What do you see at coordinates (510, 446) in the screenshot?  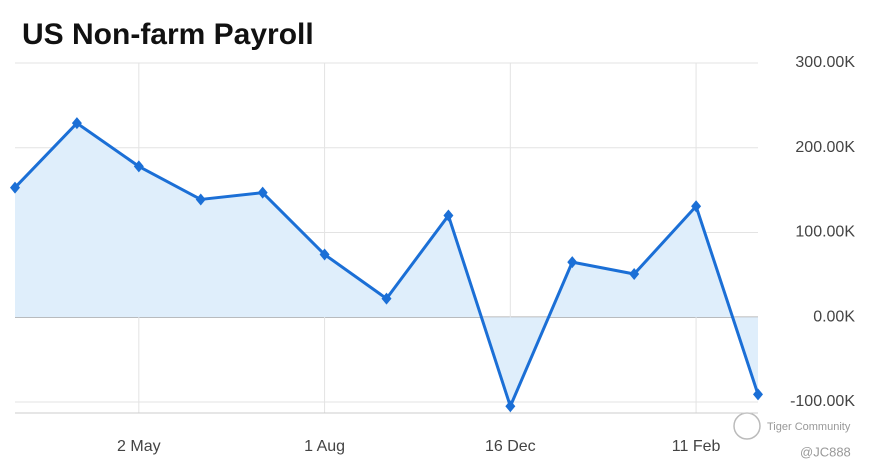 I see `x-tick-label: 16 Dec` at bounding box center [510, 446].